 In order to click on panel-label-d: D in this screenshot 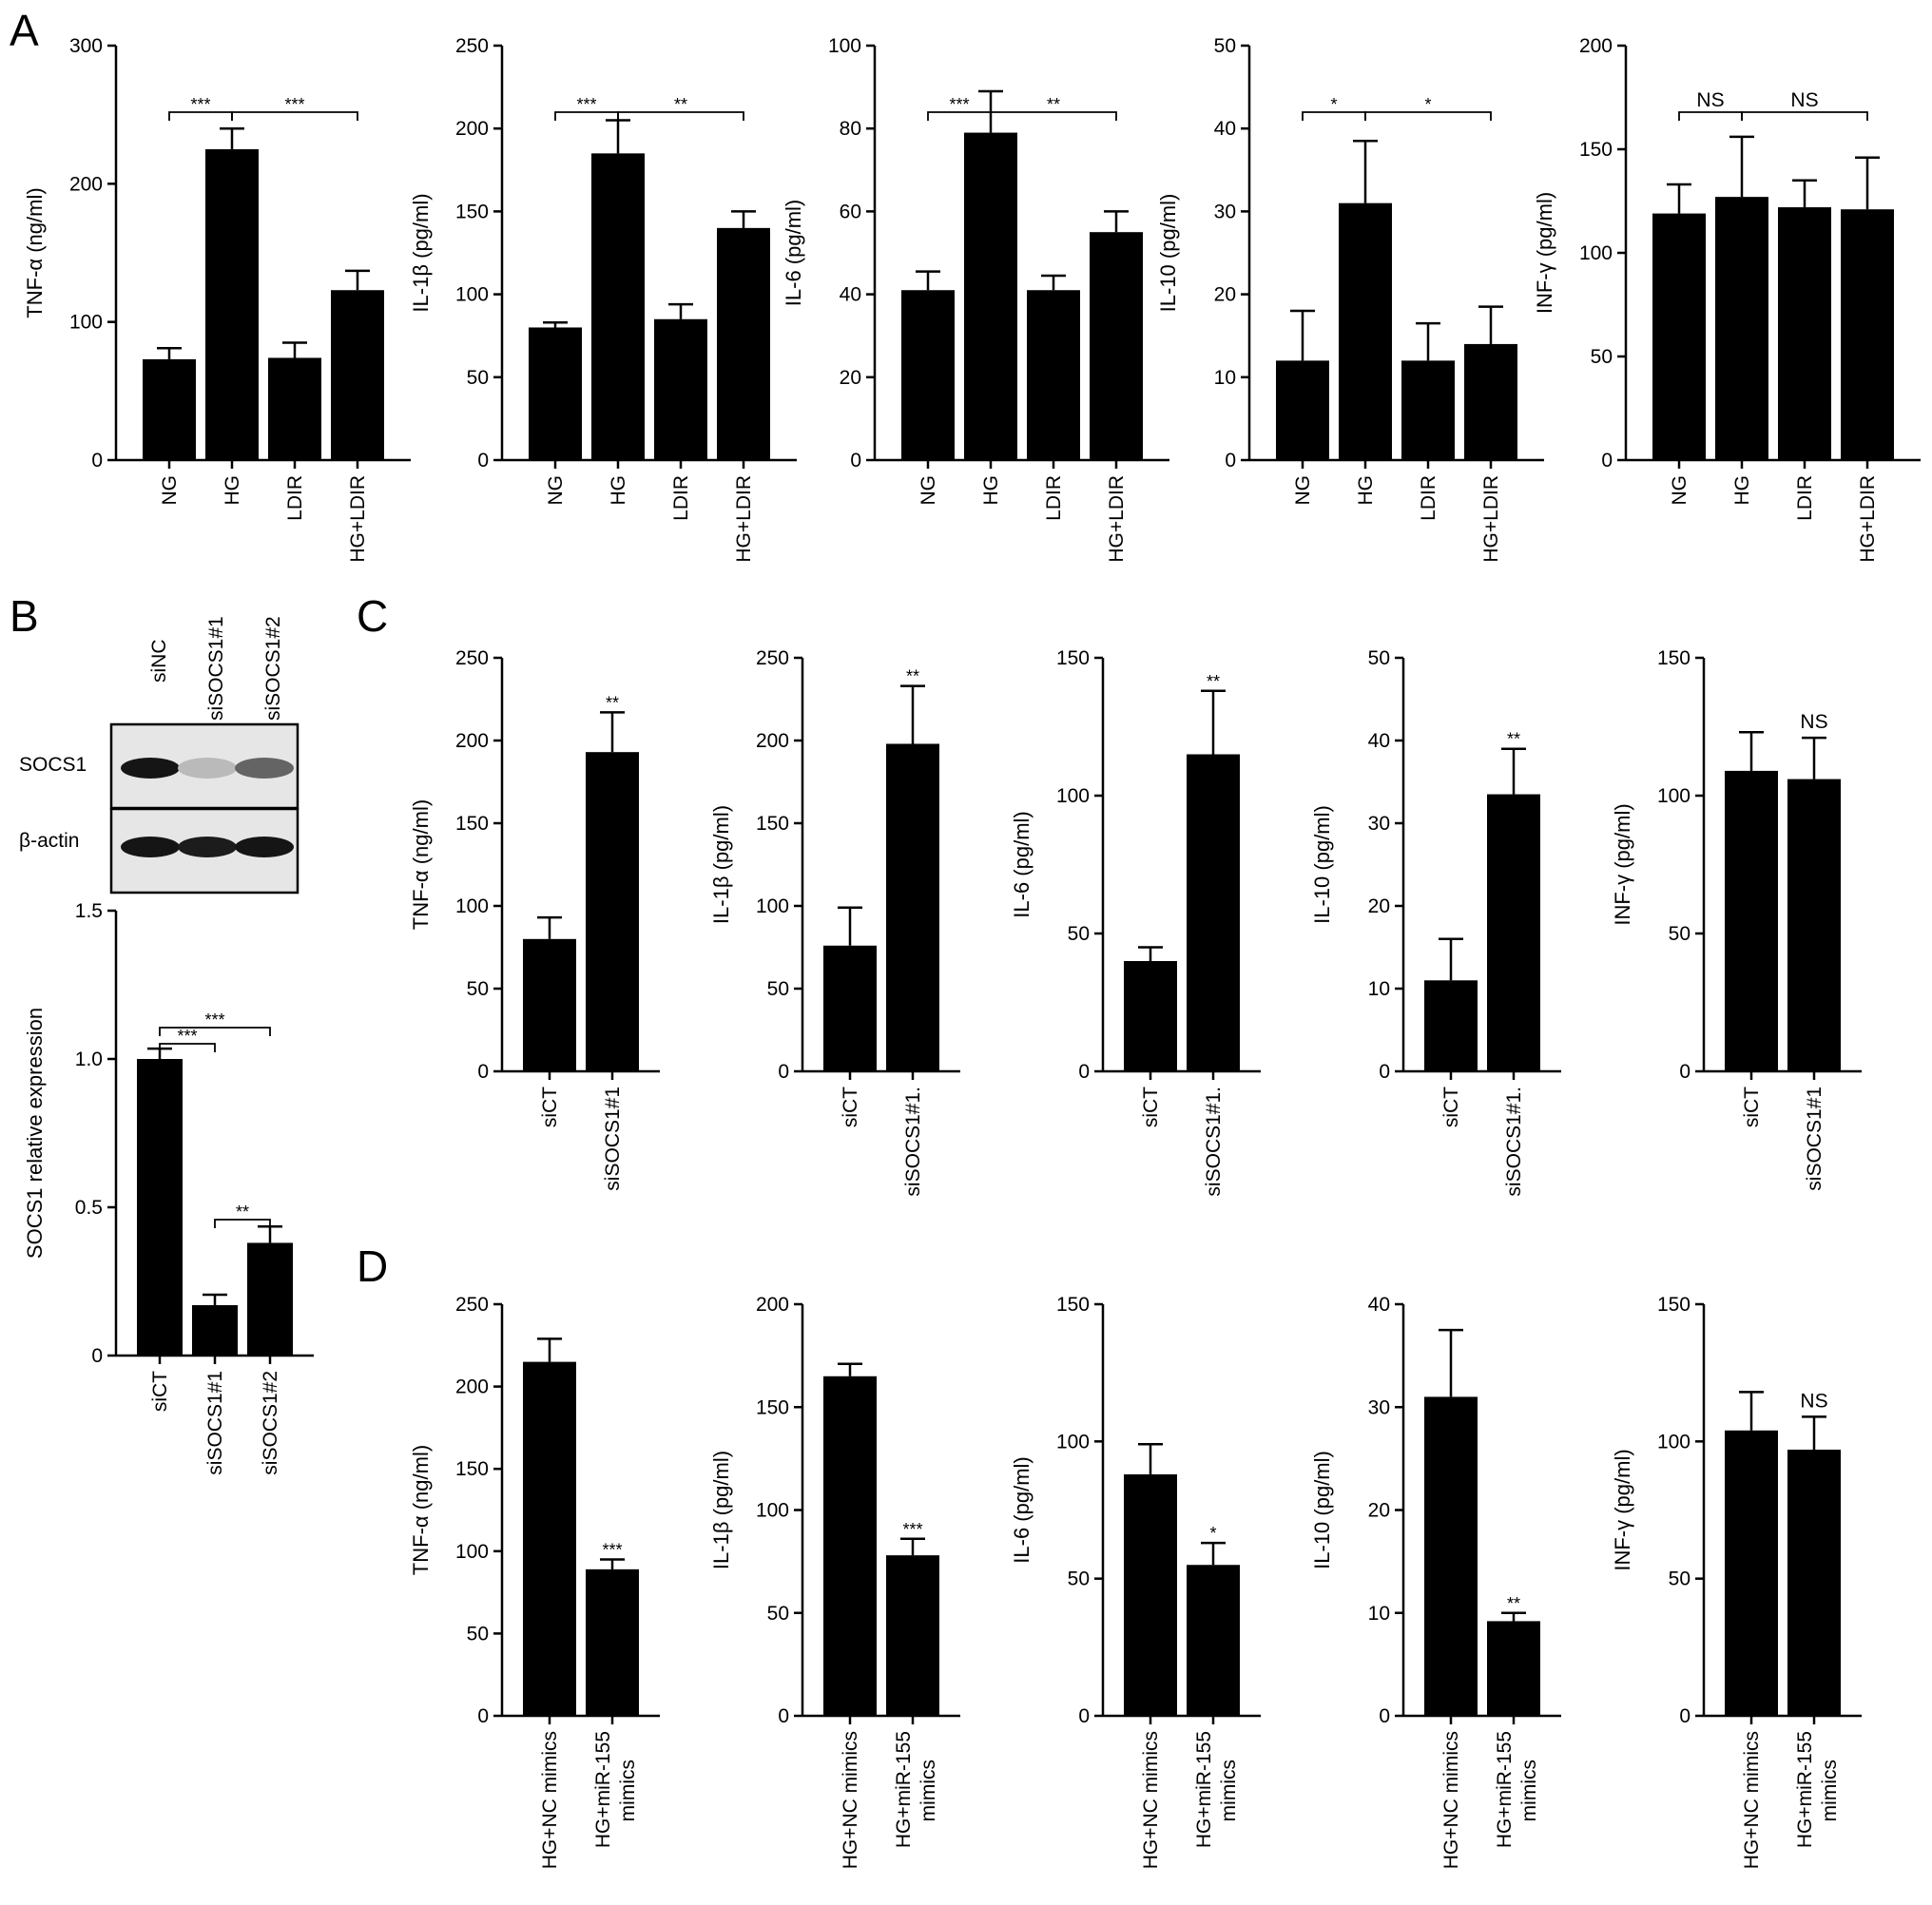, I will do `click(372, 1266)`.